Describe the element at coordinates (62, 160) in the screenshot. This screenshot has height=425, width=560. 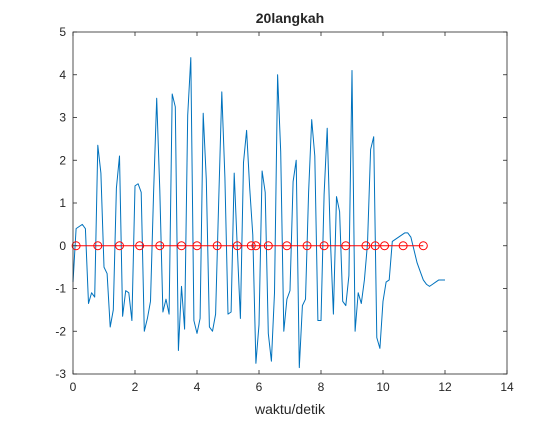
I see `y-tick-label: 2` at that location.